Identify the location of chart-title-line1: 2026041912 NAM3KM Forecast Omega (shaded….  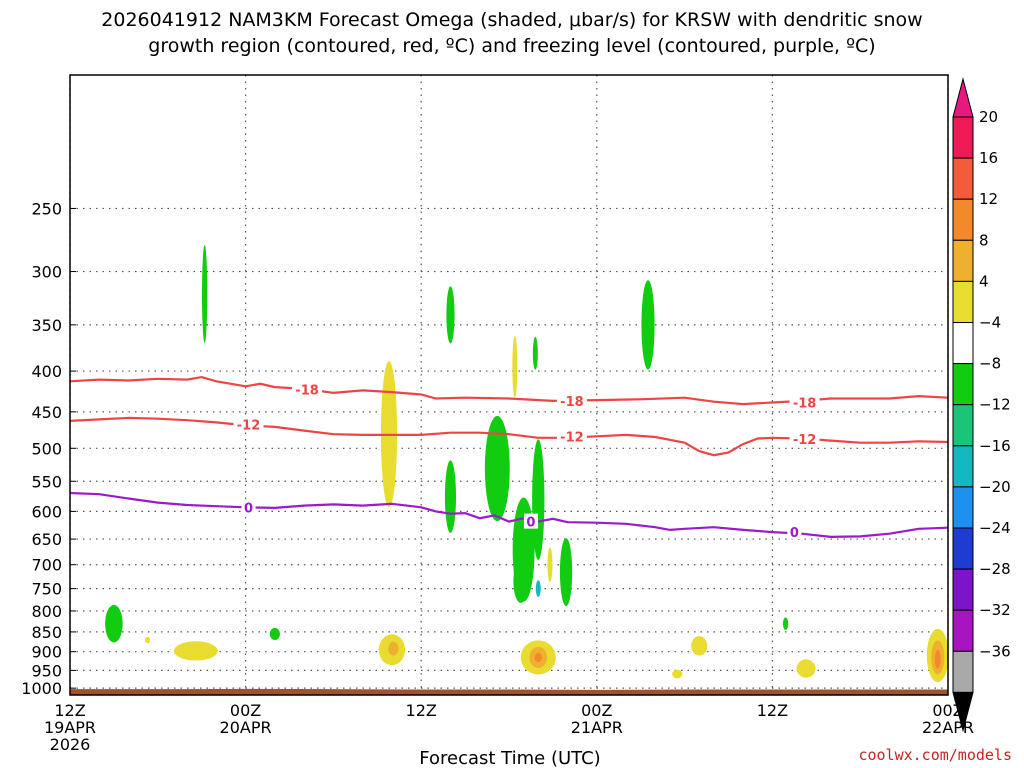
(511, 20).